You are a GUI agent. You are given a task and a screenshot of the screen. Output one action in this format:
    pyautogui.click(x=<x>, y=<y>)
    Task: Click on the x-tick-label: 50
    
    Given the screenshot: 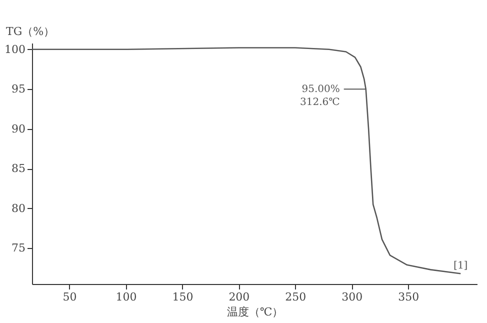 What is the action you would take?
    pyautogui.click(x=69, y=297)
    